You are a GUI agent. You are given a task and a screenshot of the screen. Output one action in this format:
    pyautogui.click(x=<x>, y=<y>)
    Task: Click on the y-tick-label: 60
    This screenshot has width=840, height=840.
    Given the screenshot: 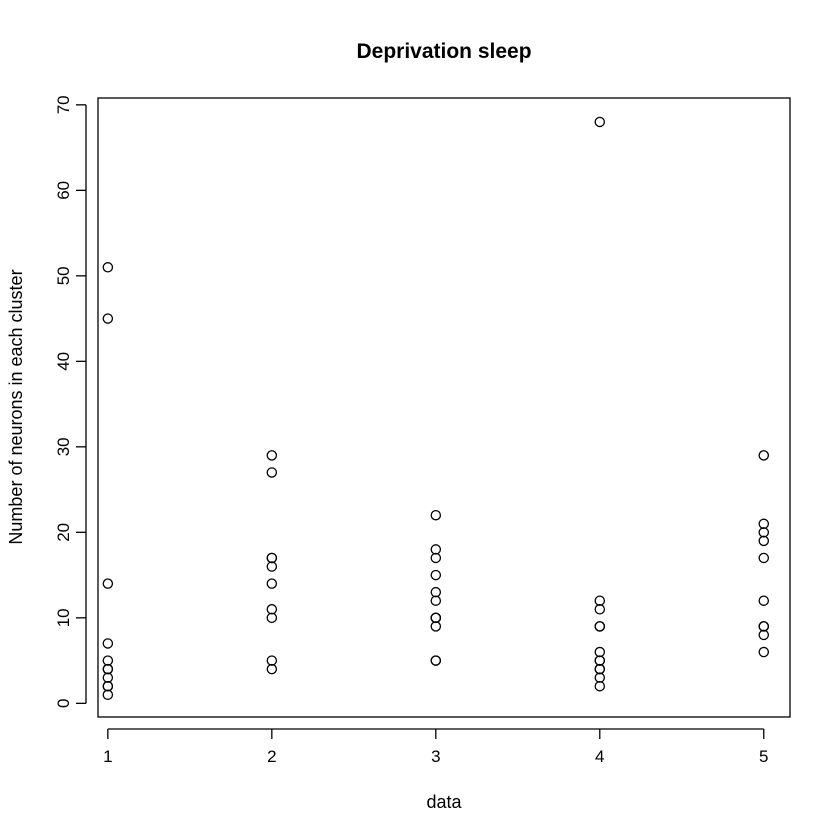 What is the action you would take?
    pyautogui.click(x=63, y=190)
    